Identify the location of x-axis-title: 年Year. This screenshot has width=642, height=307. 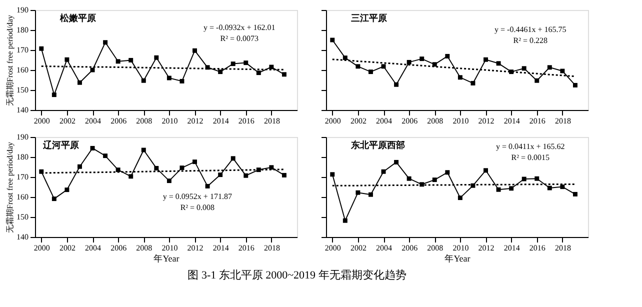
(457, 259).